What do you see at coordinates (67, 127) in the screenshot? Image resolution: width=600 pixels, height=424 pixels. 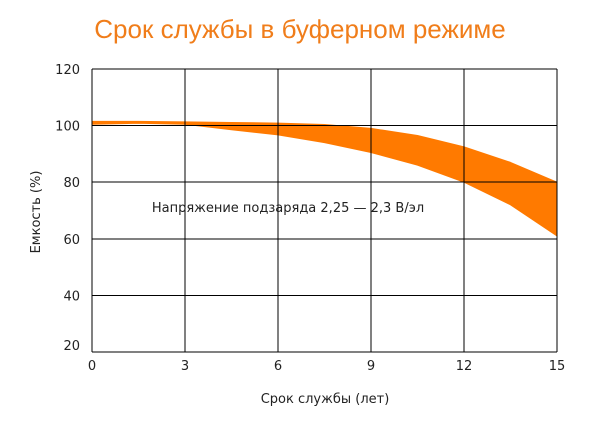 I see `y-tick-label-100: 100` at bounding box center [67, 127].